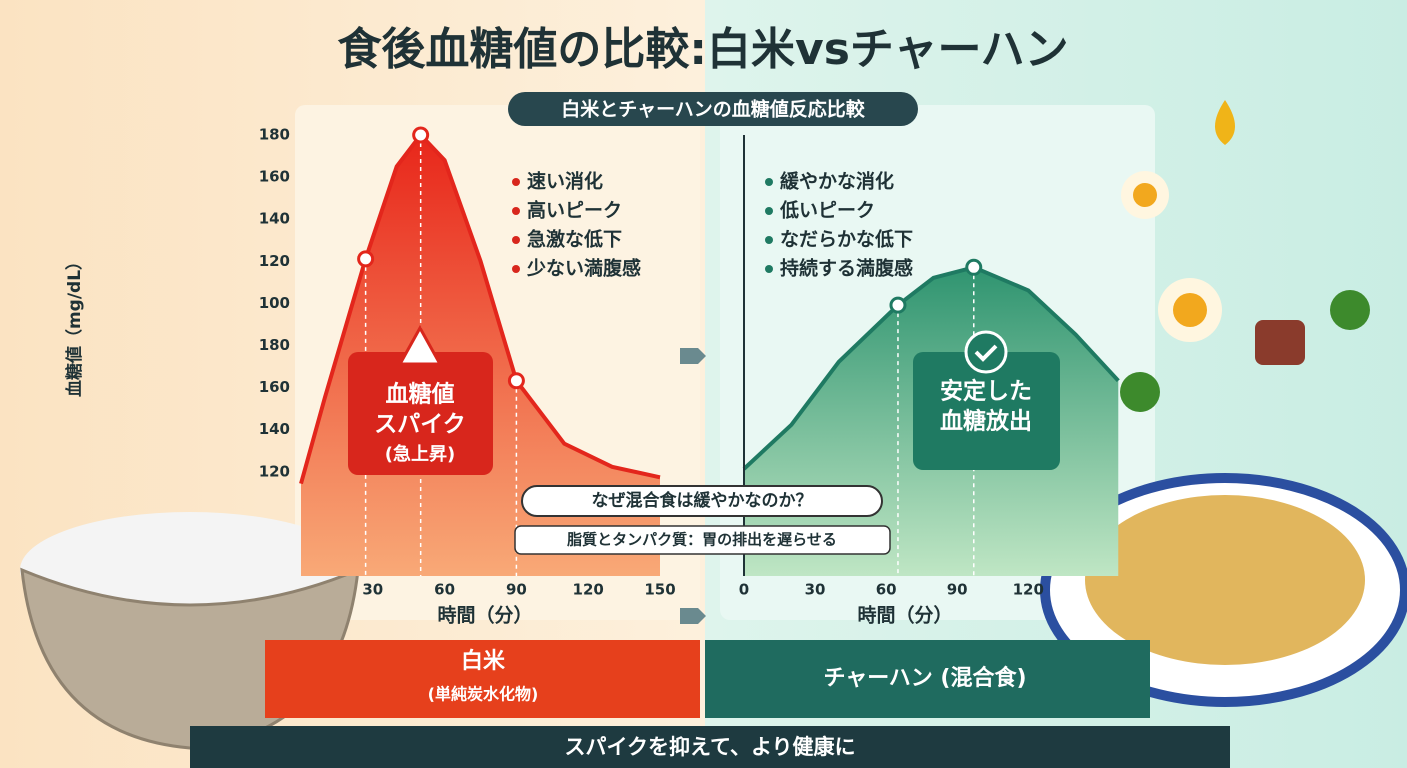 Image resolution: width=1407 pixels, height=768 pixels. What do you see at coordinates (565, 181) in the screenshot?
I see `bullet: 速い消化` at bounding box center [565, 181].